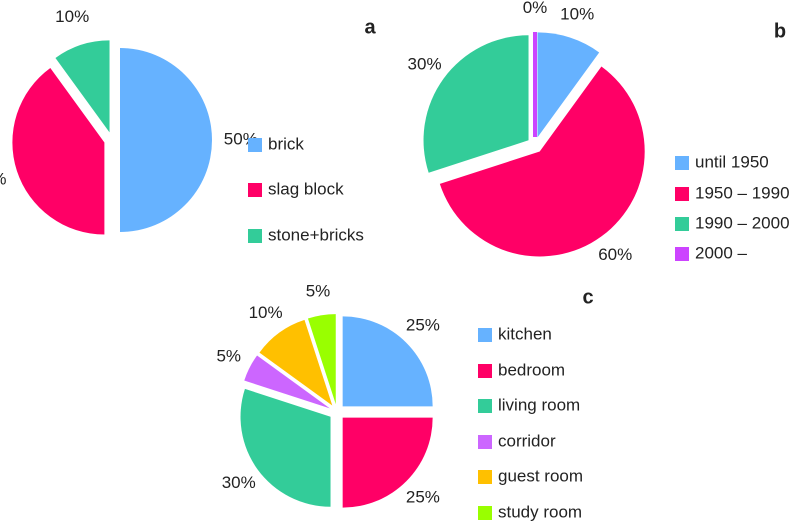  What do you see at coordinates (531, 369) in the screenshot?
I see `legend-label: bedroom` at bounding box center [531, 369].